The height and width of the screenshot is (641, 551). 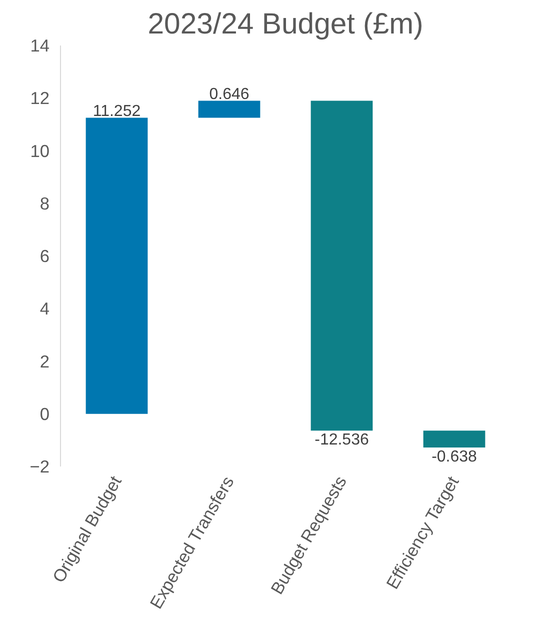 What do you see at coordinates (40, 46) in the screenshot?
I see `y-tick-label: 14` at bounding box center [40, 46].